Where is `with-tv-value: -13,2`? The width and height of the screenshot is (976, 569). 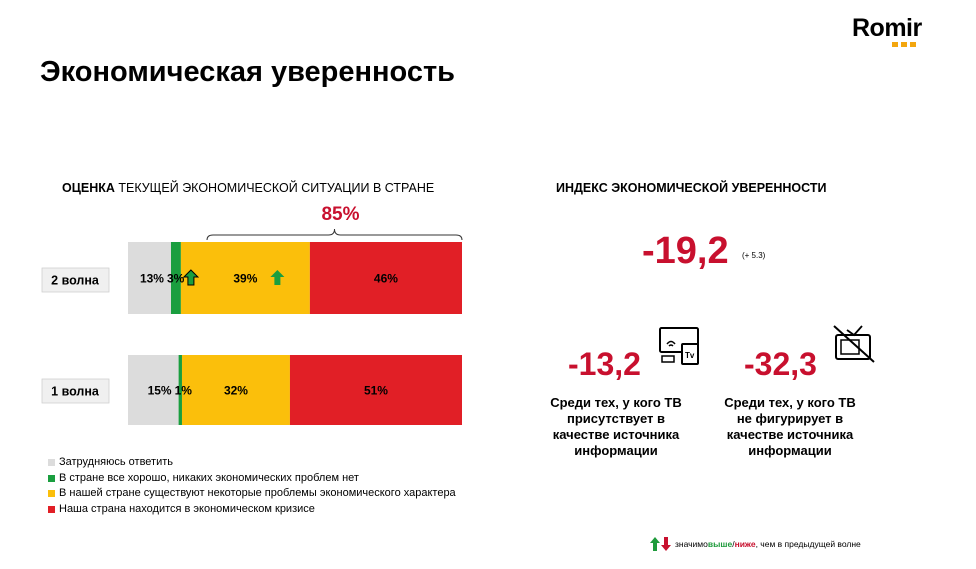
with-tv-value: -13,2 is located at coordinates (604, 364).